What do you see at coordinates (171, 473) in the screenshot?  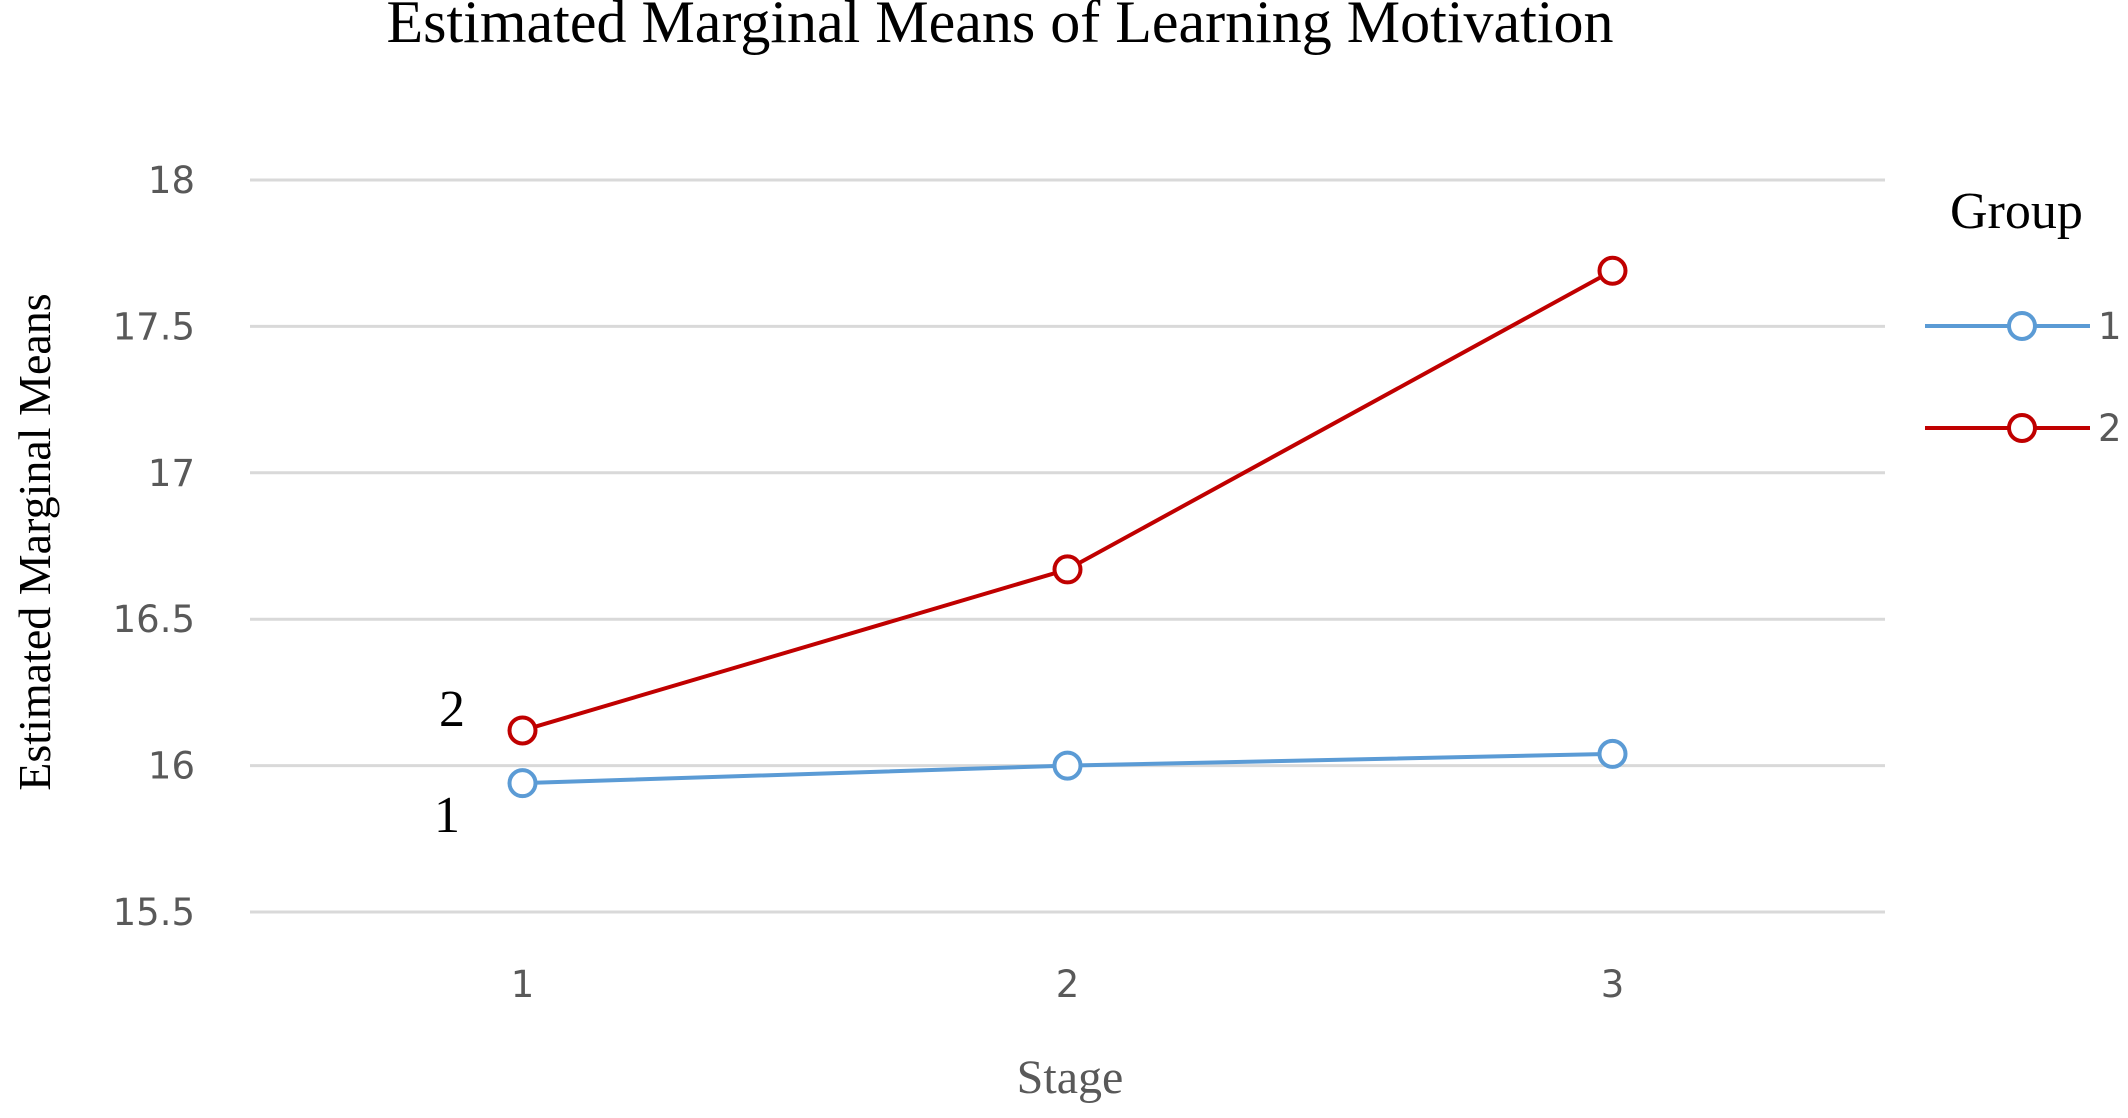 I see `y-tick-label: 17` at bounding box center [171, 473].